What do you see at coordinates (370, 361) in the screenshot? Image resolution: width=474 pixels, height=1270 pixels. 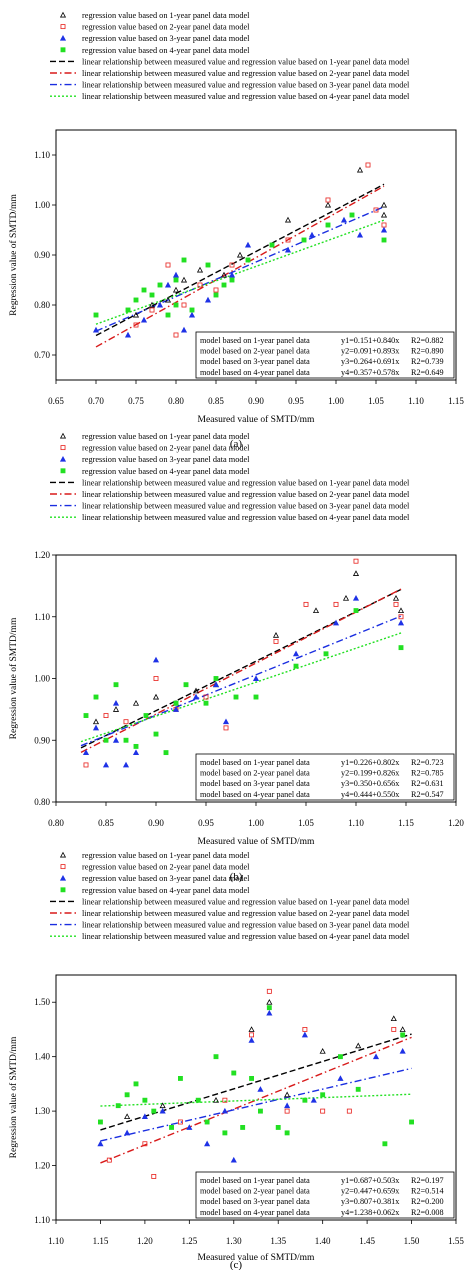 I see `equation-text: y3=0.264+0.691x` at bounding box center [370, 361].